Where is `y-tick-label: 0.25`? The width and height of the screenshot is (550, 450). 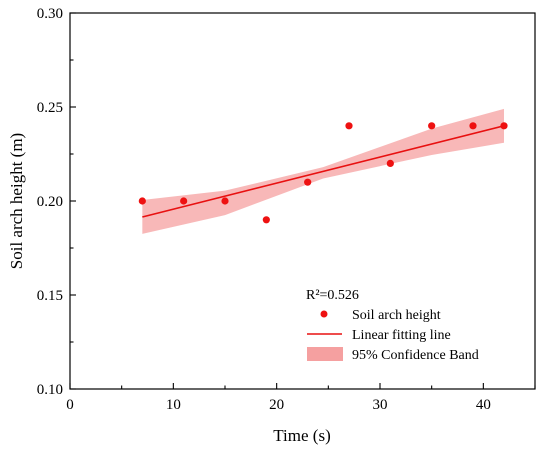
y-tick-label: 0.25 is located at coordinates (50, 108).